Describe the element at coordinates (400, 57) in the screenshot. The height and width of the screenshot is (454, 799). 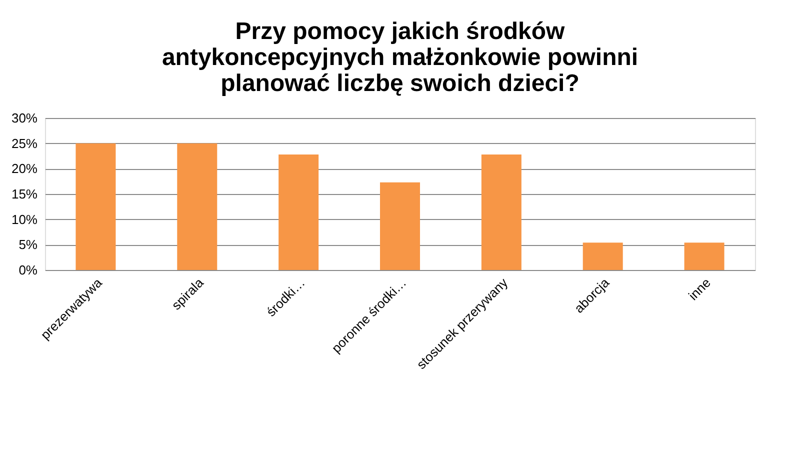
I see `chart-title: Przy pomocy jakich środków antykoncepcyjnych małżonkowie powinni planować liczbę swoich dzieci?` at that location.